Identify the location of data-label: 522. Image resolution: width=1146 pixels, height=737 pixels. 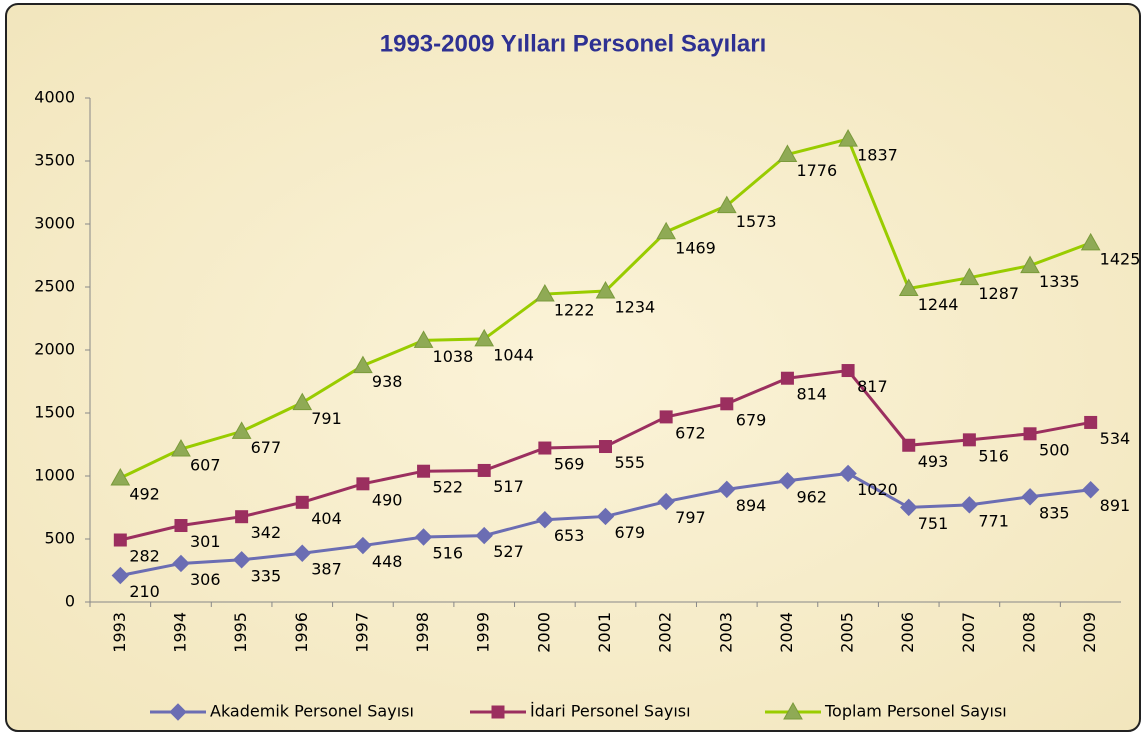
(448, 487).